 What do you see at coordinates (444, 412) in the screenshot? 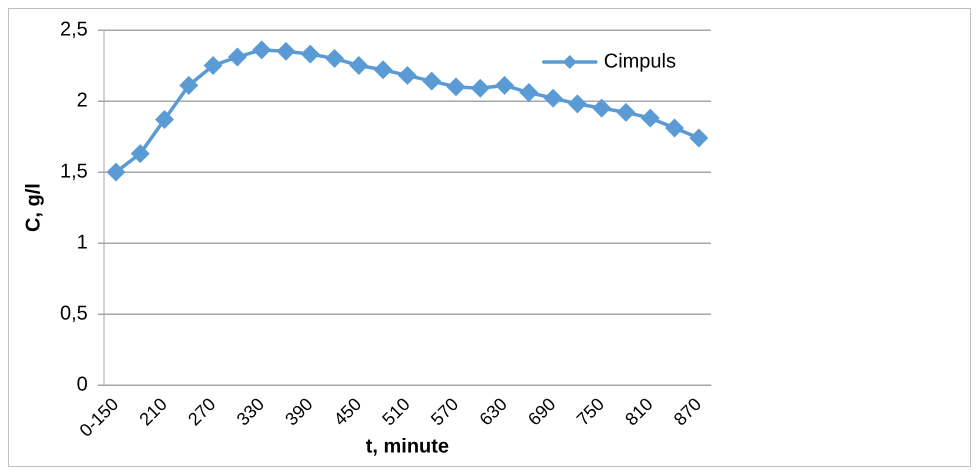
I see `x-tick-label: 570` at bounding box center [444, 412].